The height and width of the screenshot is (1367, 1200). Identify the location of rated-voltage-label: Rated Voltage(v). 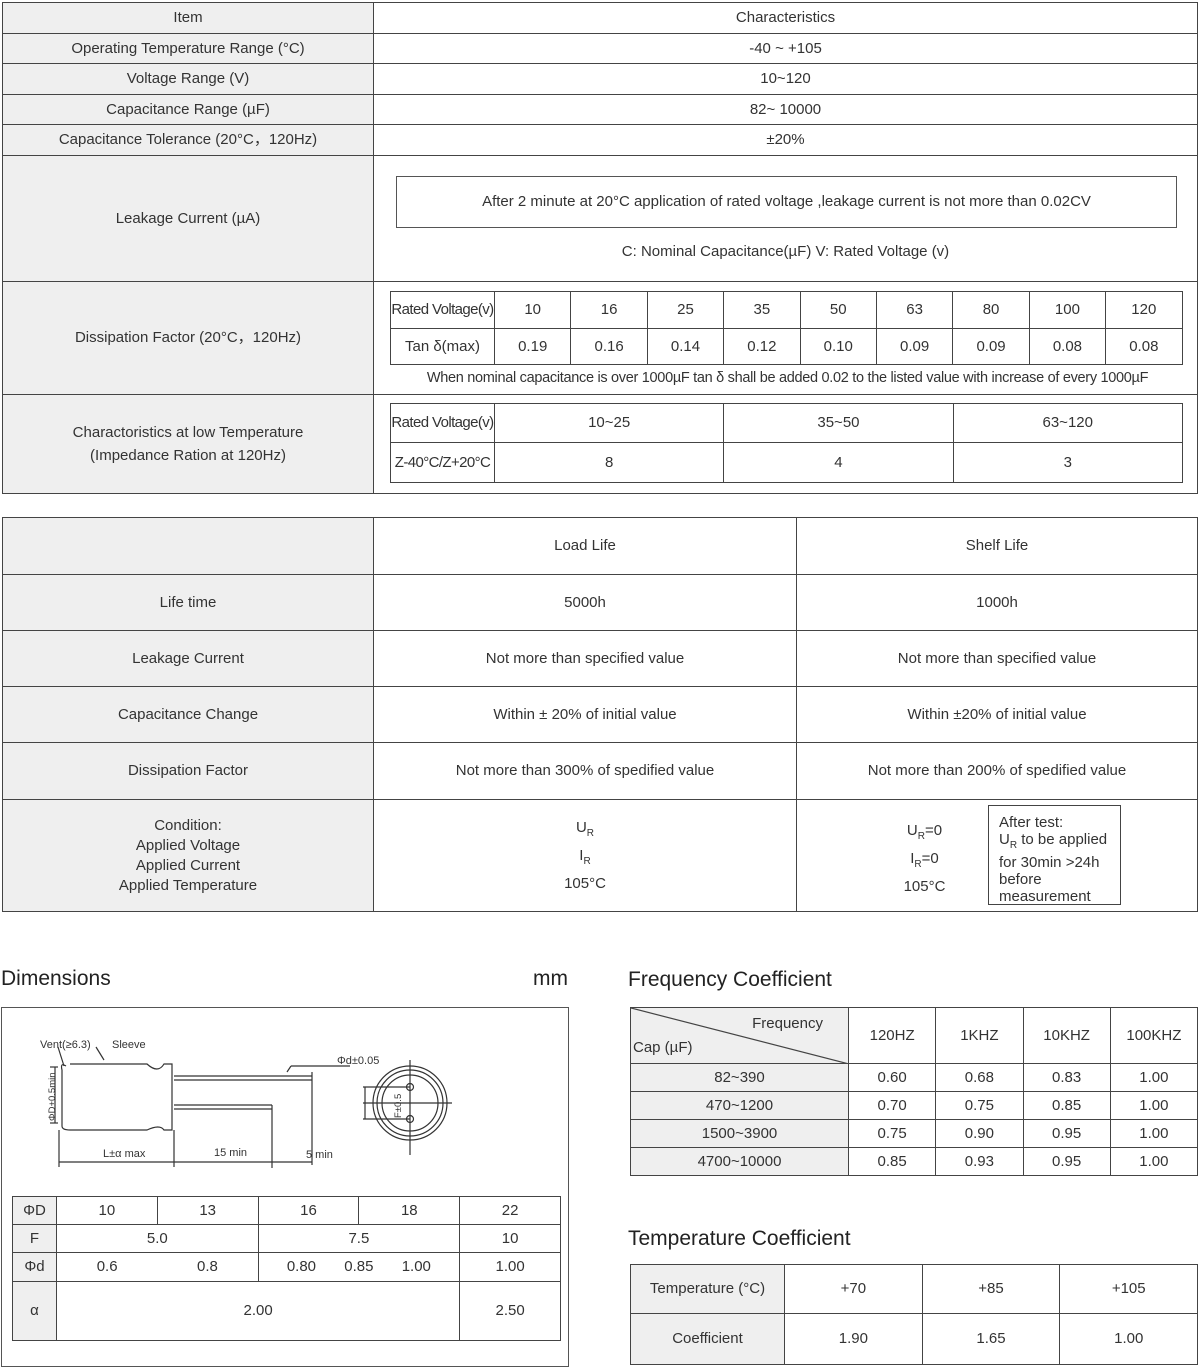
(442, 310).